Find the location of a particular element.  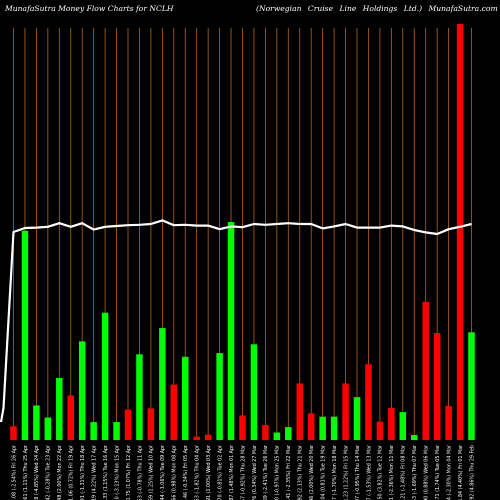

category-label: 20.75 (1.07%) Fri 12 Apr is located at coordinates (129, 472).